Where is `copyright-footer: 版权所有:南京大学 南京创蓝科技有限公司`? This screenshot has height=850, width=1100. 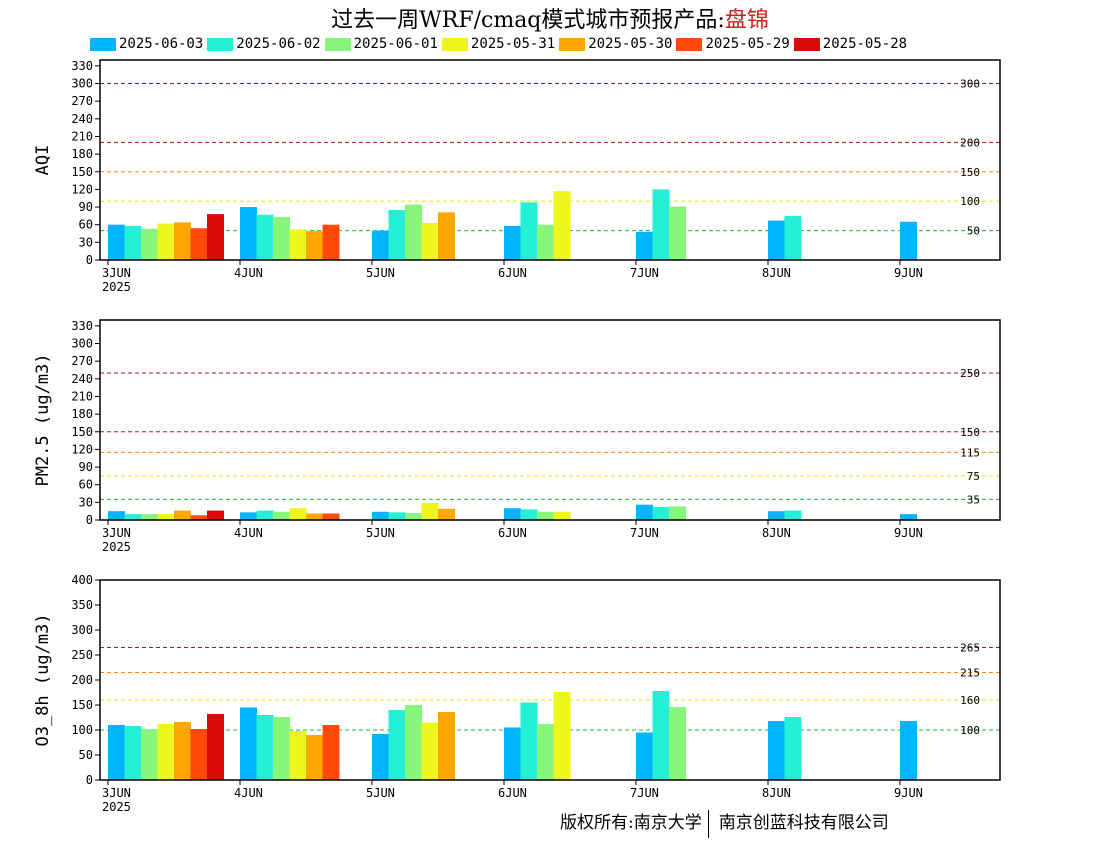 copyright-footer: 版权所有:南京大学 南京创蓝科技有限公司 is located at coordinates (724, 823).